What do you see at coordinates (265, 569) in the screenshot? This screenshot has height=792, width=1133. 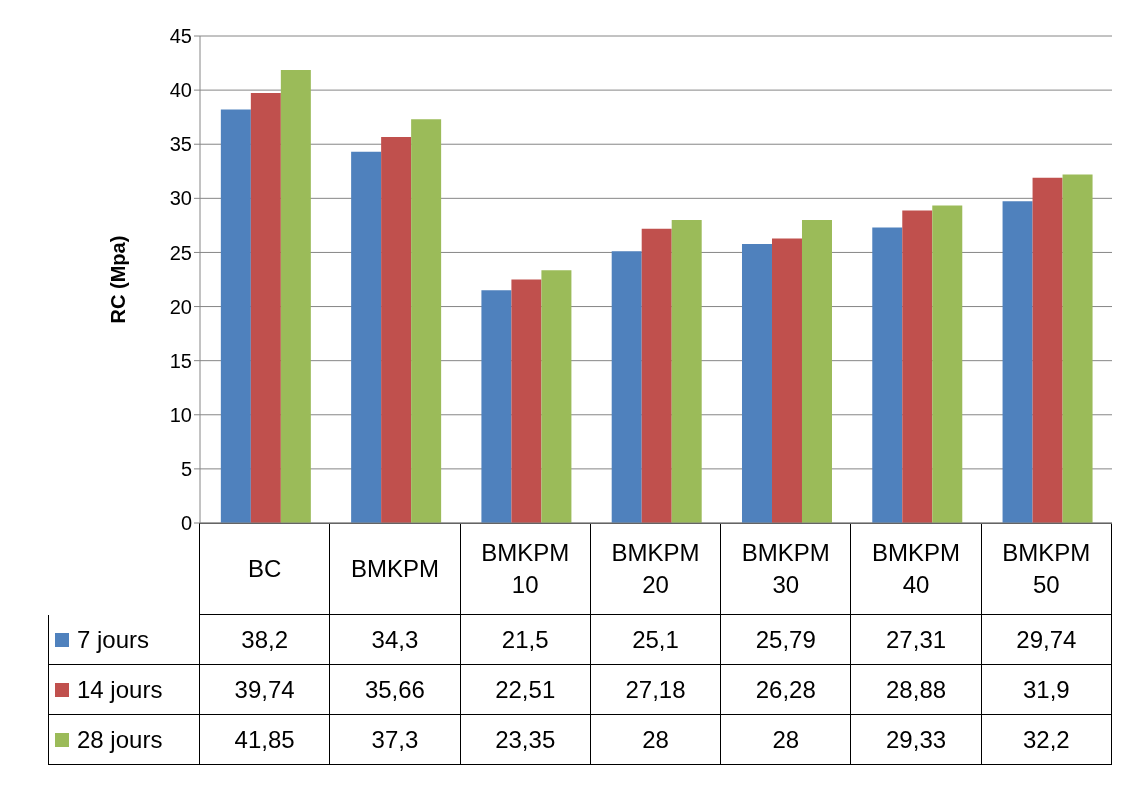 I see `x-tick-label: BC` at bounding box center [265, 569].